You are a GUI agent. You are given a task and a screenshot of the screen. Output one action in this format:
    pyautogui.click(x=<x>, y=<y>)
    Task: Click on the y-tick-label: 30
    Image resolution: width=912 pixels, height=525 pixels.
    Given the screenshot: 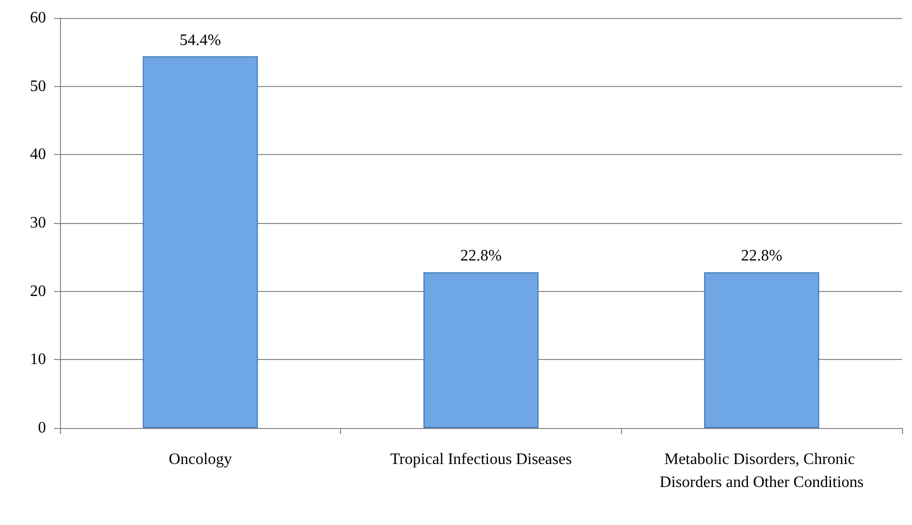 What is the action you would take?
    pyautogui.click(x=38, y=223)
    